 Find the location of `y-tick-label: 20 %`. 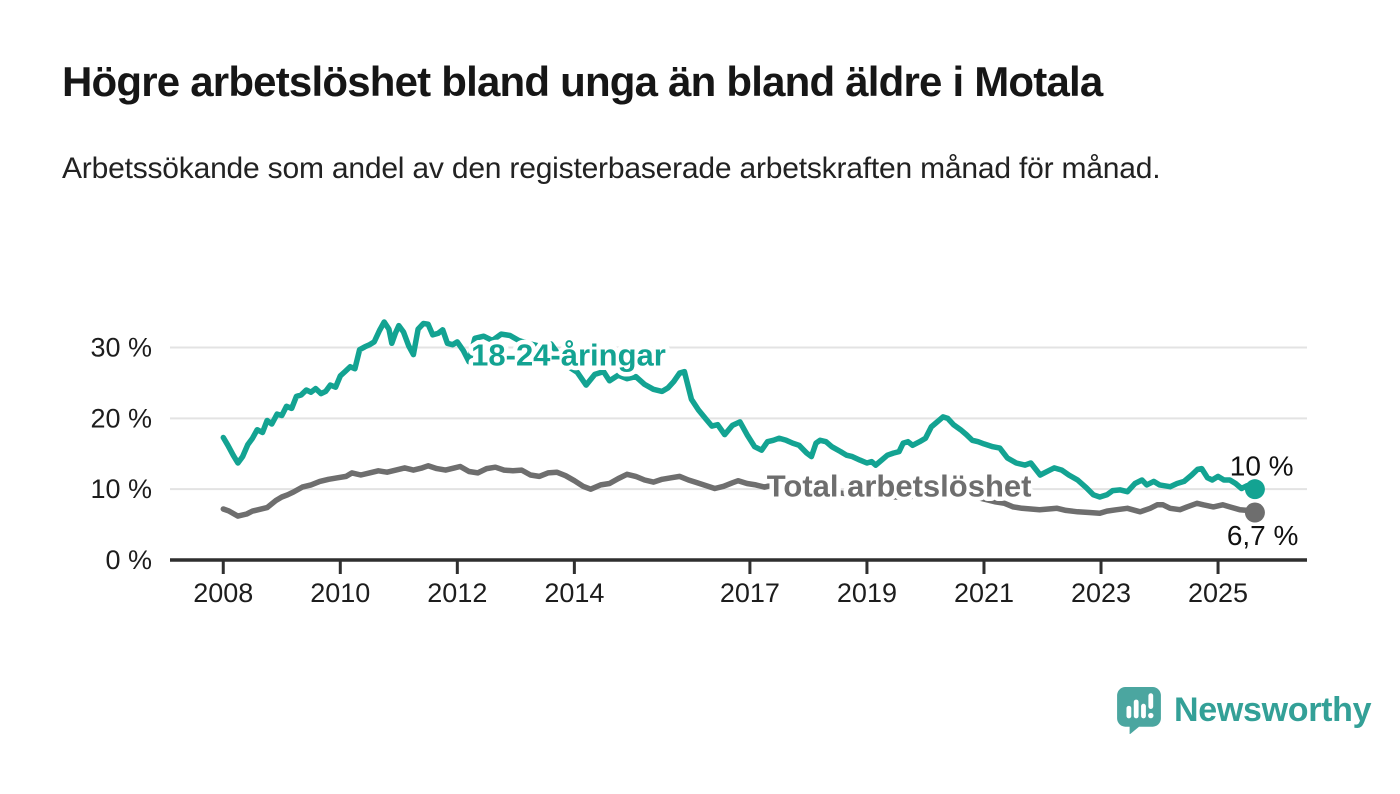

y-tick-label: 20 % is located at coordinates (121, 418).